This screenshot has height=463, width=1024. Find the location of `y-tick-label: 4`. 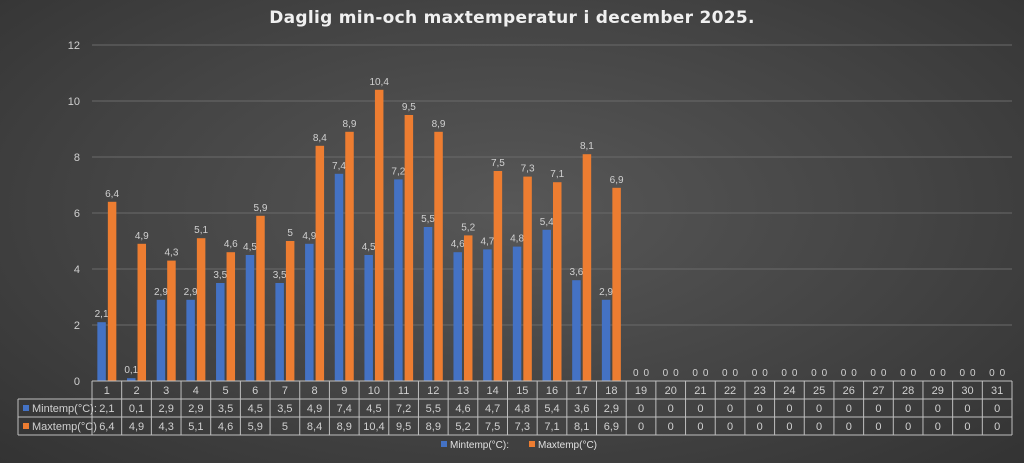

y-tick-label: 4 is located at coordinates (77, 270).